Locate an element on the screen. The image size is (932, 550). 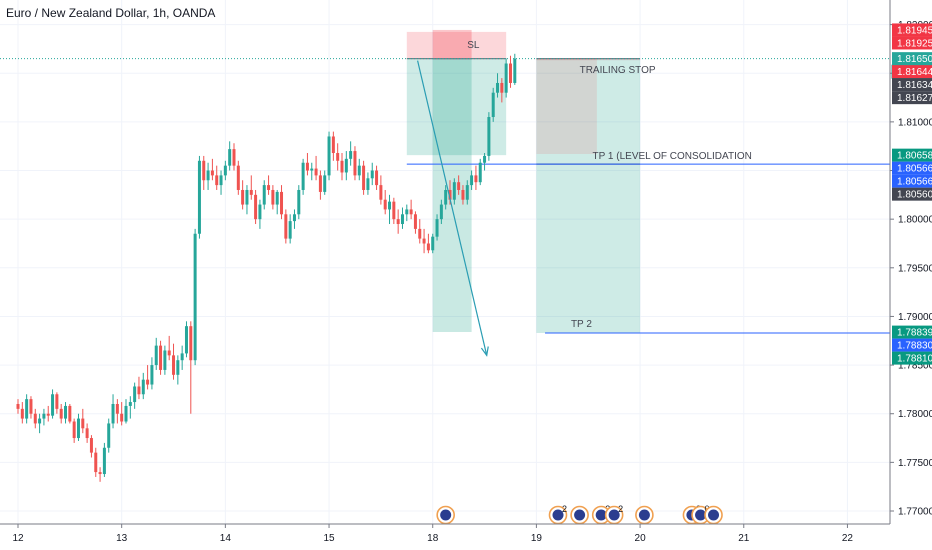
annotation-label: TRAILING STOP is located at coordinates (618, 70).